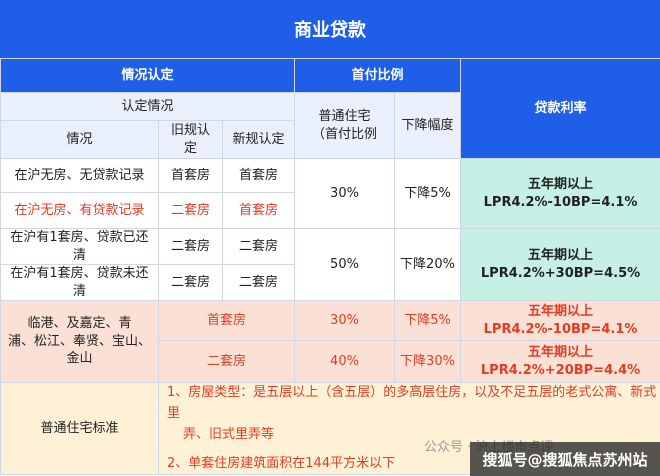  Describe the element at coordinates (560, 329) in the screenshot. I see `region-first-rate-line-2: LPR4.2%-10BP=4.1%` at that location.